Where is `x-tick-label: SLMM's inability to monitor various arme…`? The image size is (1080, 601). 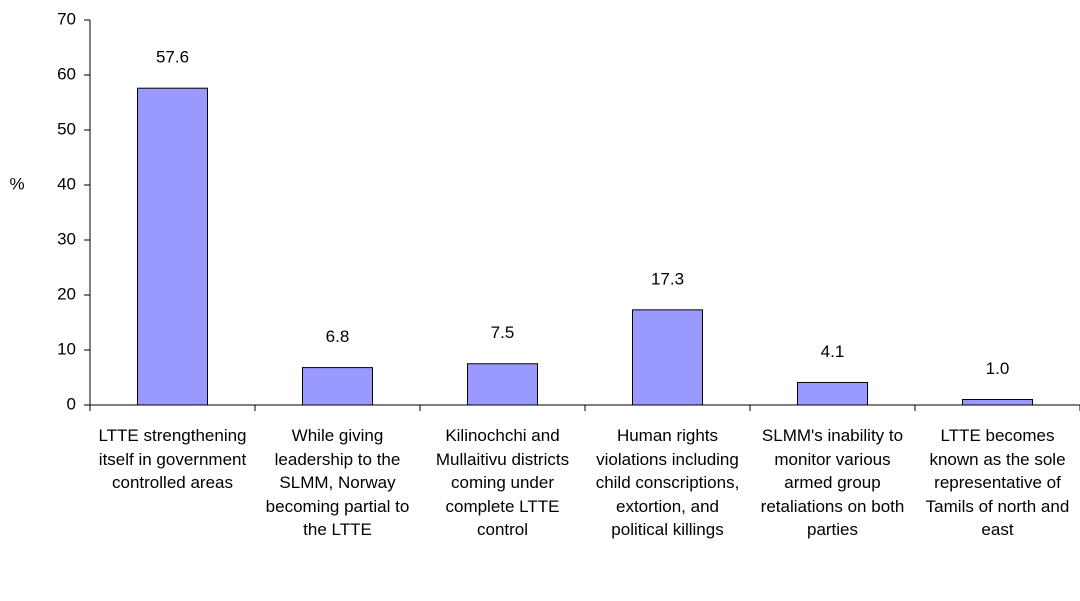 x-tick-label: SLMM's inability to monitor various arme… is located at coordinates (832, 482).